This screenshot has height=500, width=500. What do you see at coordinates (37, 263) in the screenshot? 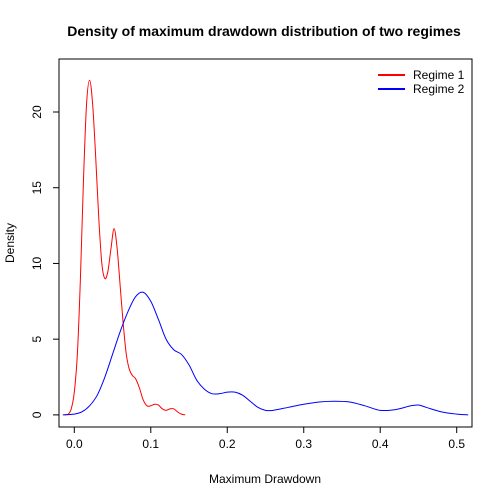
I see `y-tick-label: 10` at bounding box center [37, 263].